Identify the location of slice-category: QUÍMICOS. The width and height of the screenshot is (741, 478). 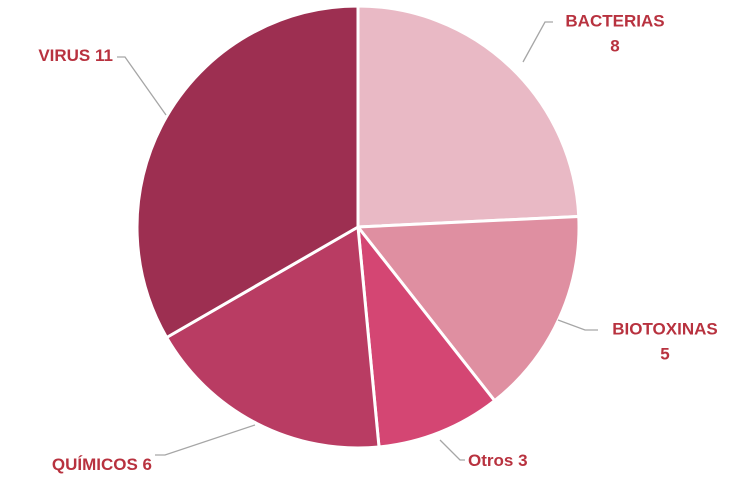
(95, 464).